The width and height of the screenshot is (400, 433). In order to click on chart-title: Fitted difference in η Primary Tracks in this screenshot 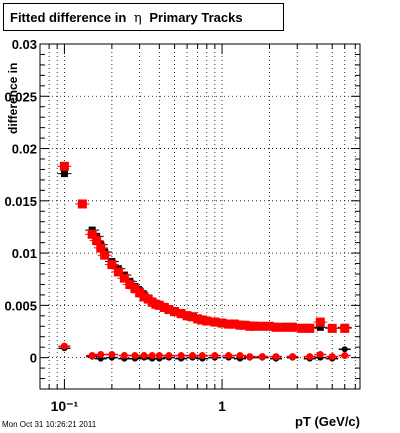, I will do `click(126, 18)`.